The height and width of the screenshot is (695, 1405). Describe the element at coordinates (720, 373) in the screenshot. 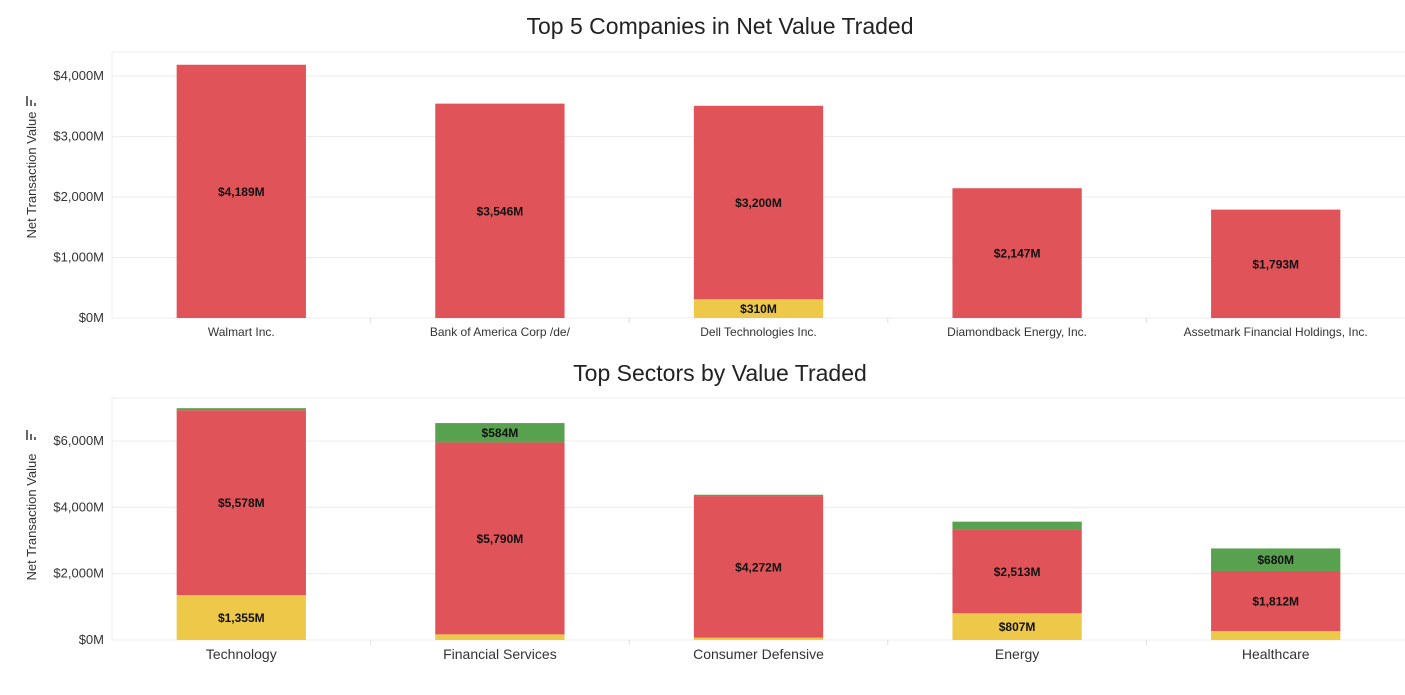

I see `chart-title: Top Sectors by Value Traded` at that location.